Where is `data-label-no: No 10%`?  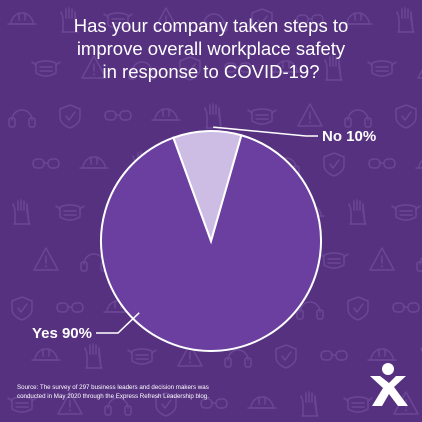
data-label-no: No 10% is located at coordinates (349, 136).